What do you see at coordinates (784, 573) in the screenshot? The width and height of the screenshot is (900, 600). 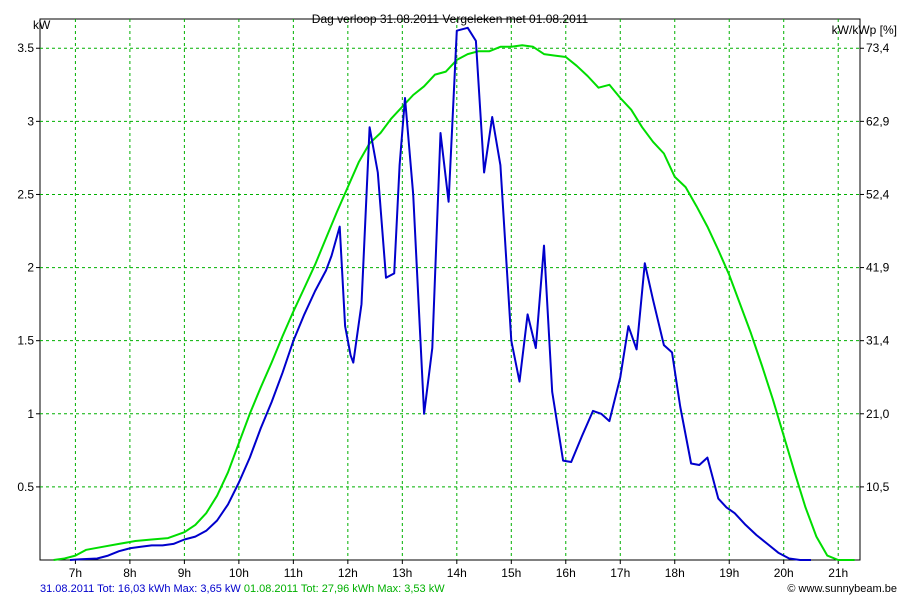 I see `x-tick-label: 20h` at bounding box center [784, 573].